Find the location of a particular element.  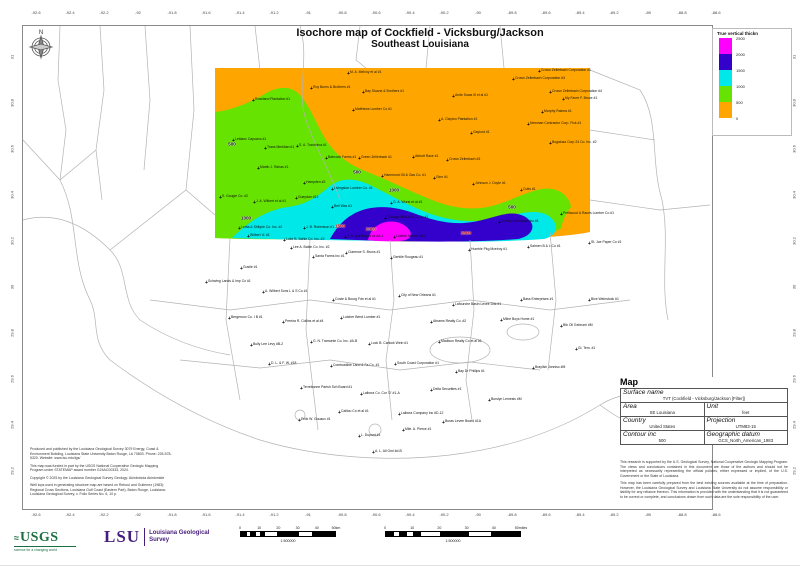

axis-tick-label: 31 is located at coordinates (794, 57).